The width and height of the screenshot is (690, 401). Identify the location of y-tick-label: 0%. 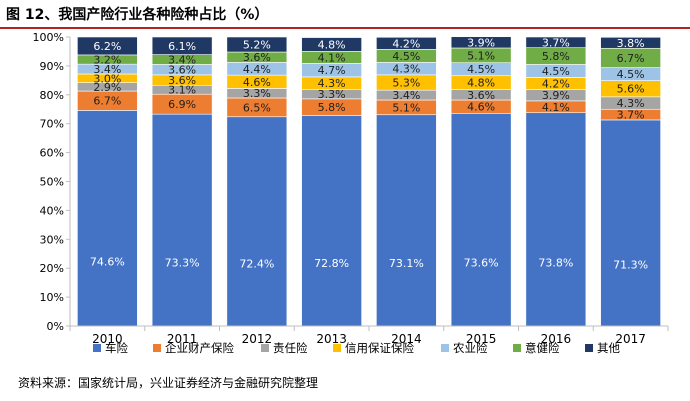
(55, 326).